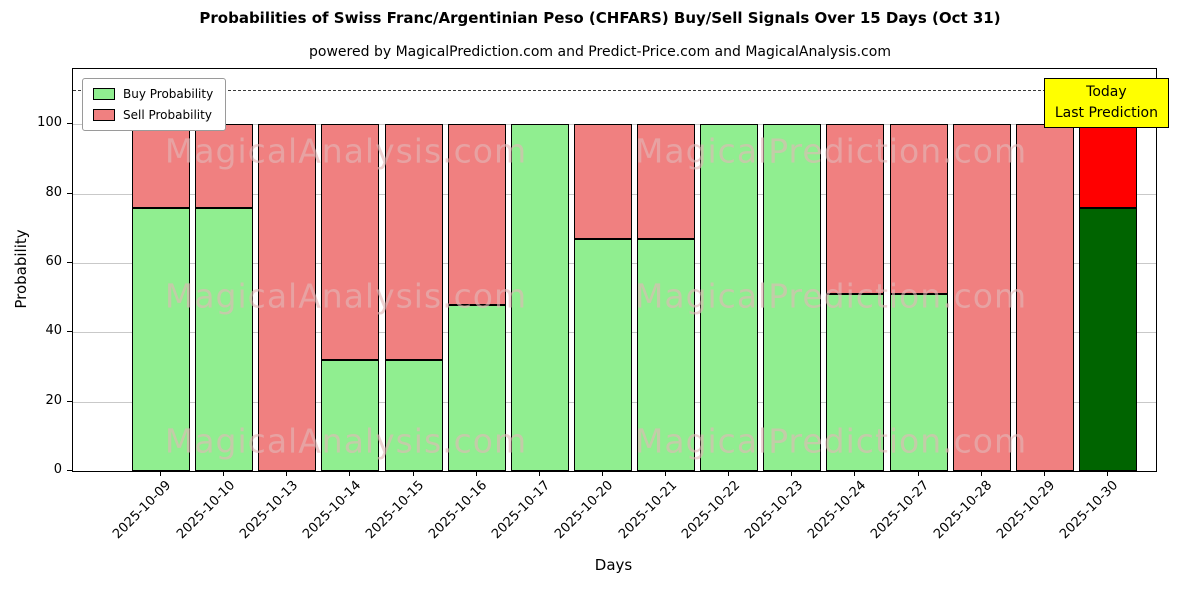  I want to click on y-tick-label: 60, so click(53, 262).